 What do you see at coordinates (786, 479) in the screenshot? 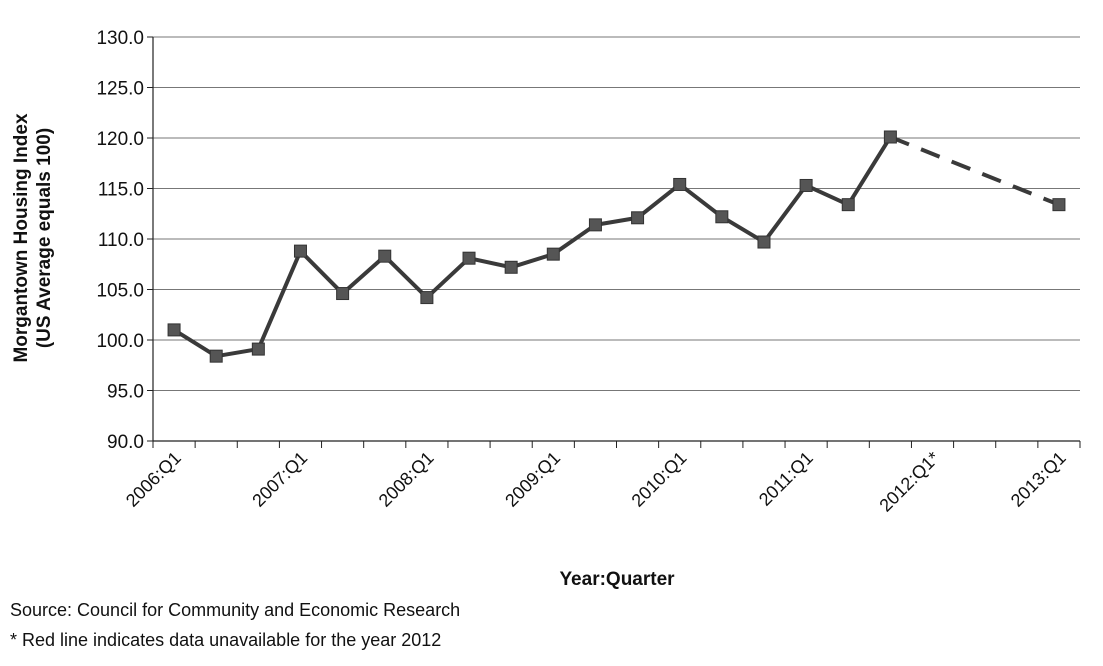
I see `x-tick-label: 2011:Q1` at bounding box center [786, 479].